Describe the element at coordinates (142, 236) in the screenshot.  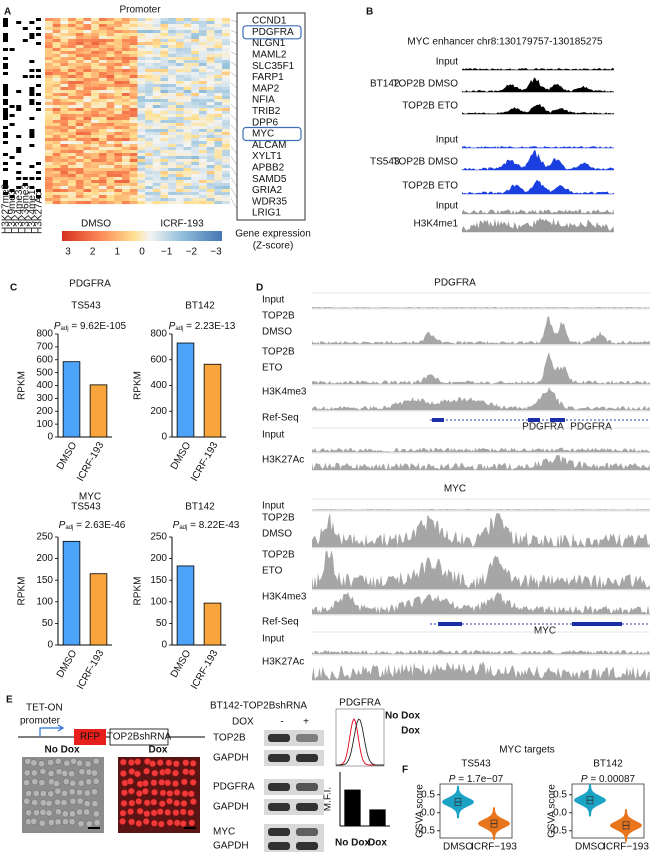
I see `colorbar` at that location.